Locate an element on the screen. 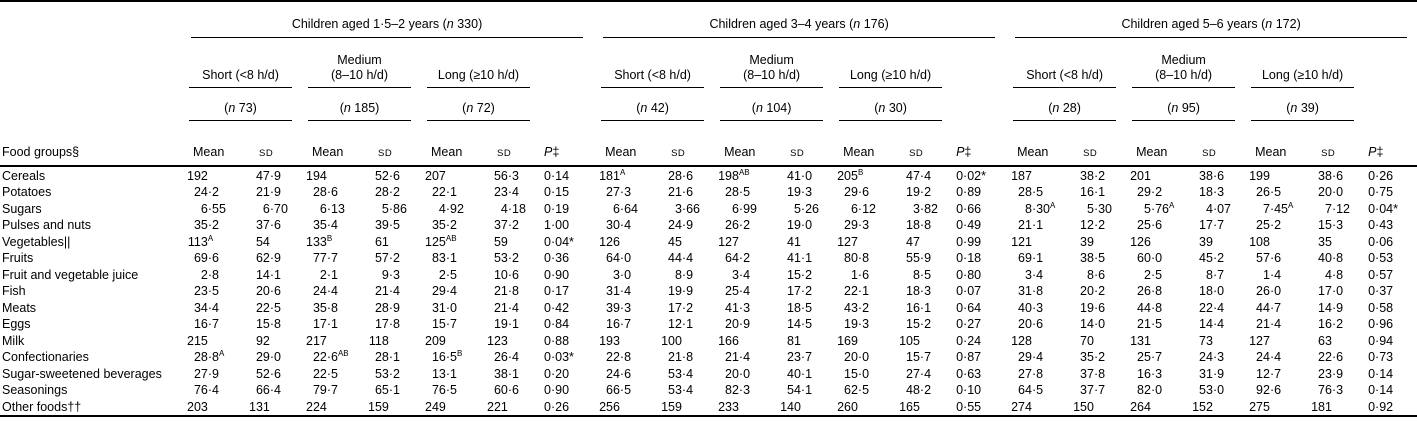  p-value-cell: 0·88 is located at coordinates (557, 340).